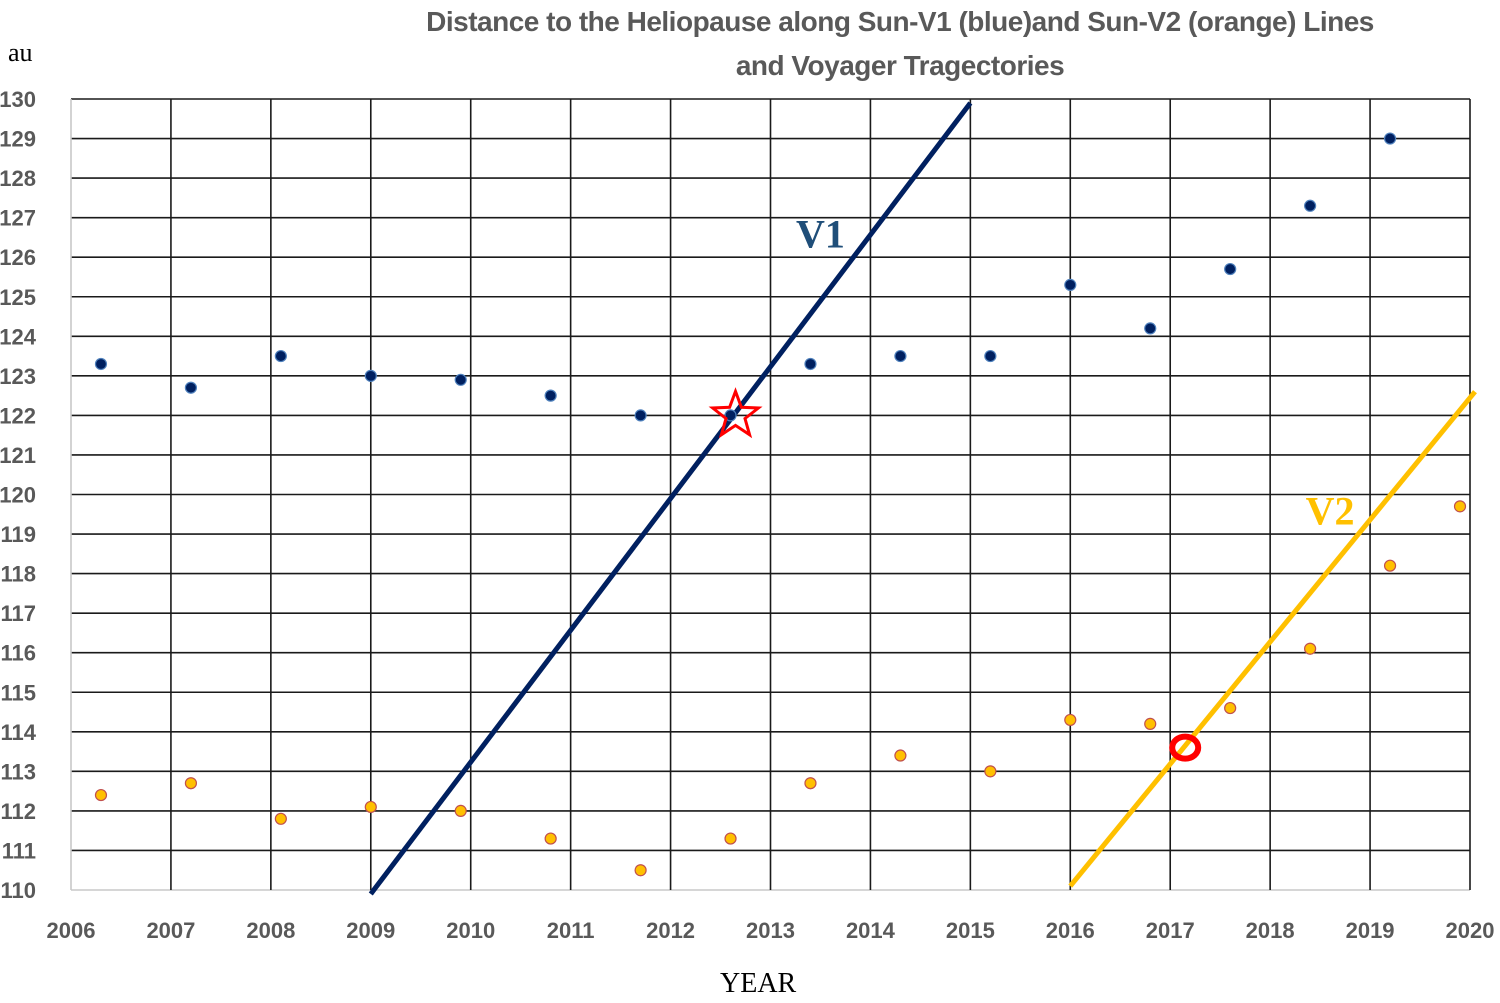  I want to click on y-tick-label: 110, so click(19, 890).